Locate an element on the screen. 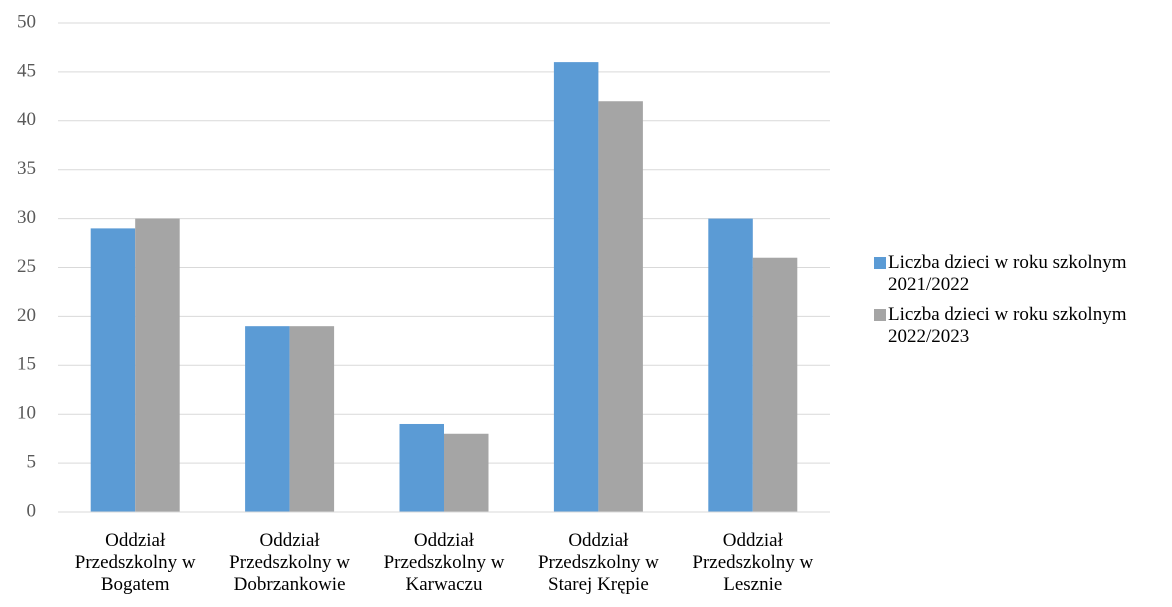  x-tick-label: Oddział Przedszkolny w Starej Krępie is located at coordinates (598, 562).